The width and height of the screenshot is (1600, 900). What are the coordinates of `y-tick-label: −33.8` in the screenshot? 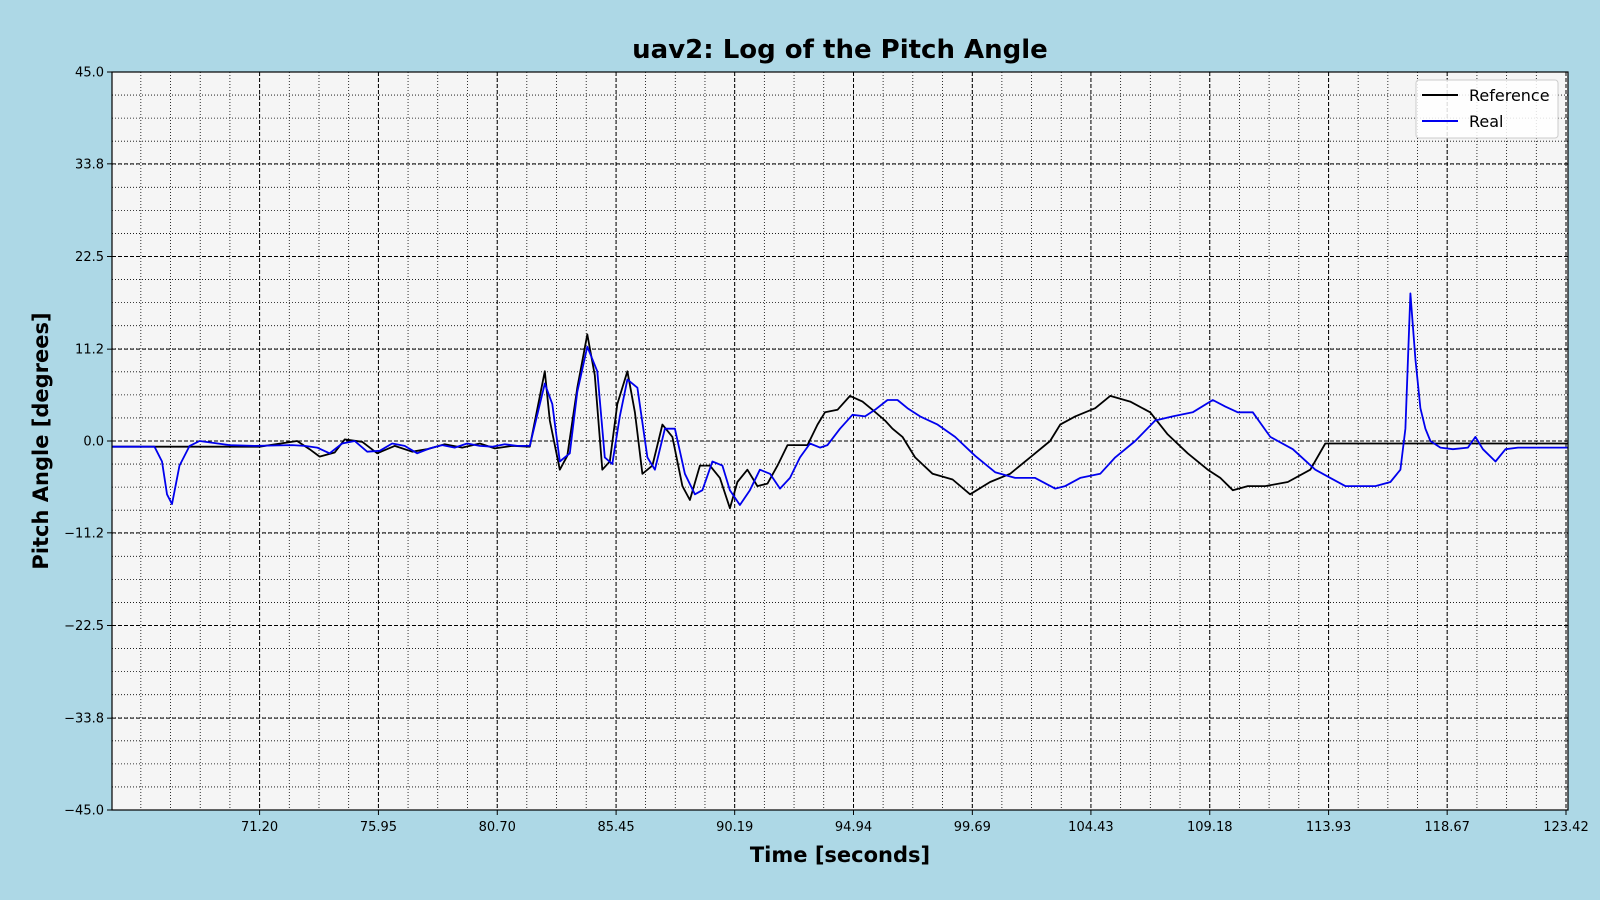 It's located at (84, 719).